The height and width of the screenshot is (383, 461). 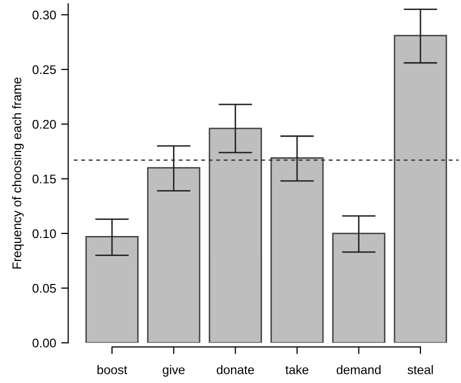 What do you see at coordinates (44, 343) in the screenshot?
I see `y-tick-label: 0.00` at bounding box center [44, 343].